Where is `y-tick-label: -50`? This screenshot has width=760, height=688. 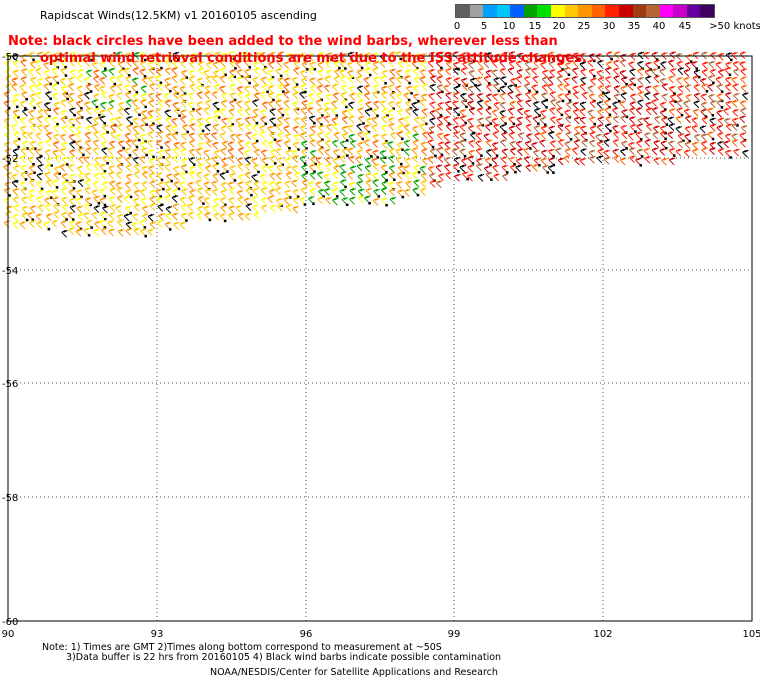
y-tick-label: -50 is located at coordinates (10, 57).